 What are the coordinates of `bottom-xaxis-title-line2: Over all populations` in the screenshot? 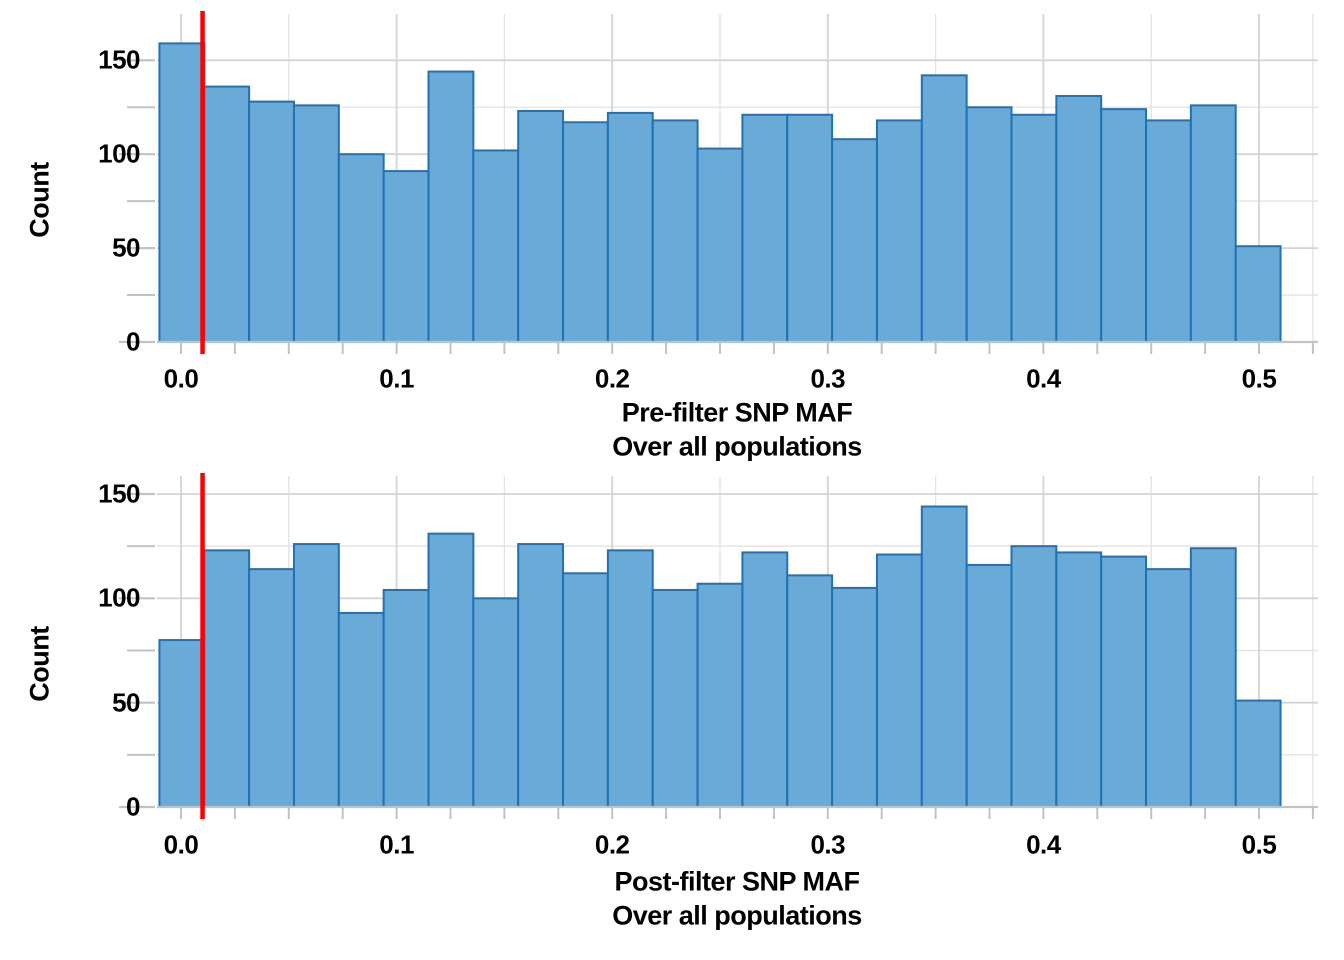 It's located at (737, 915).